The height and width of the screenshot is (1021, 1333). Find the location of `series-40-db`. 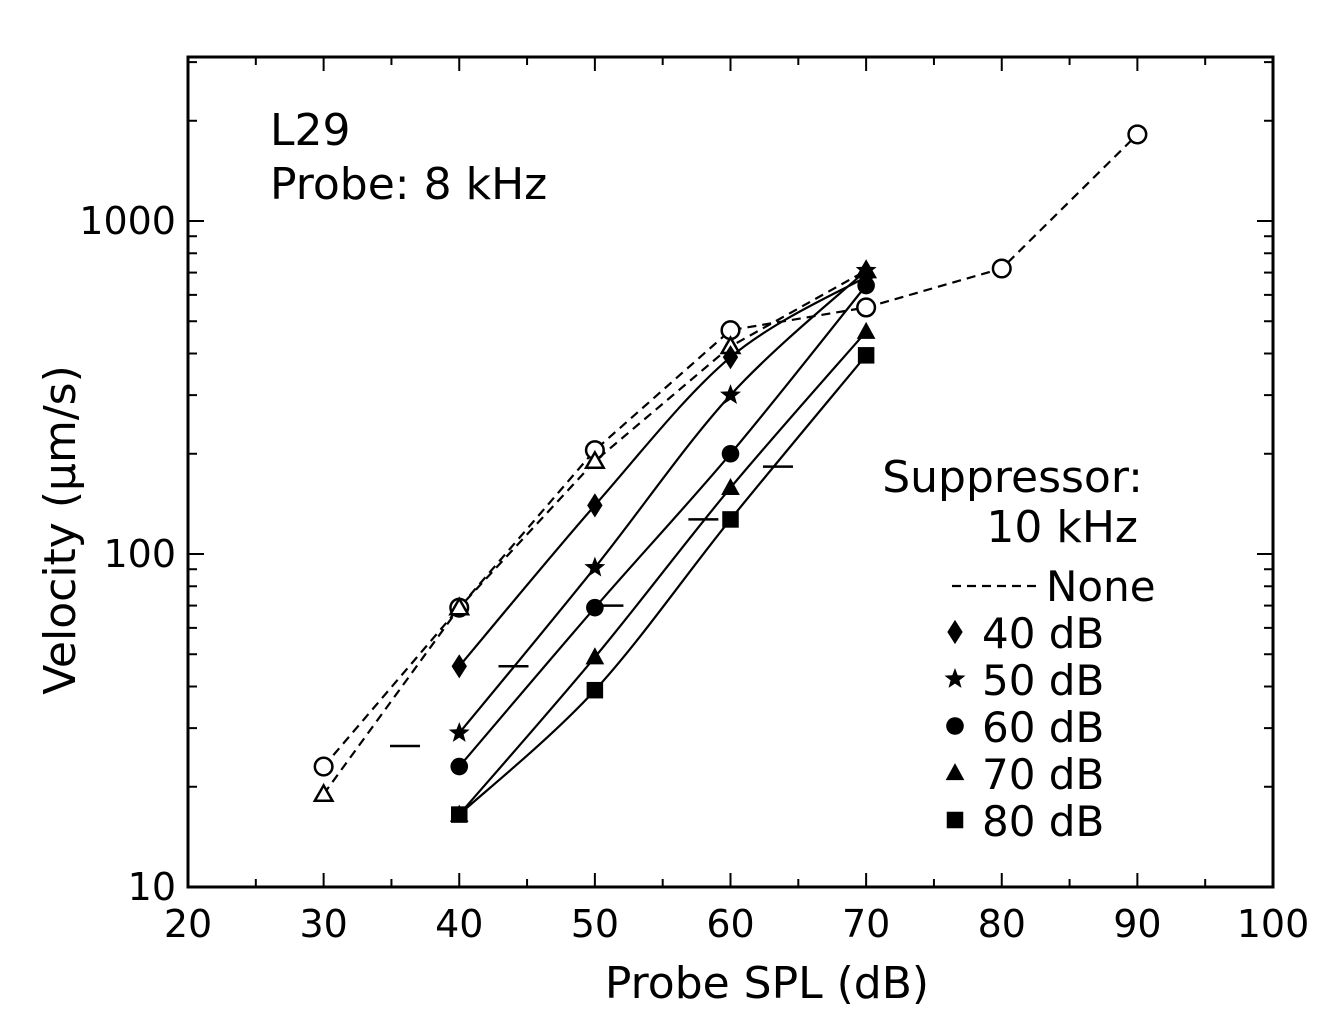

series-40-db is located at coordinates (662, 471).